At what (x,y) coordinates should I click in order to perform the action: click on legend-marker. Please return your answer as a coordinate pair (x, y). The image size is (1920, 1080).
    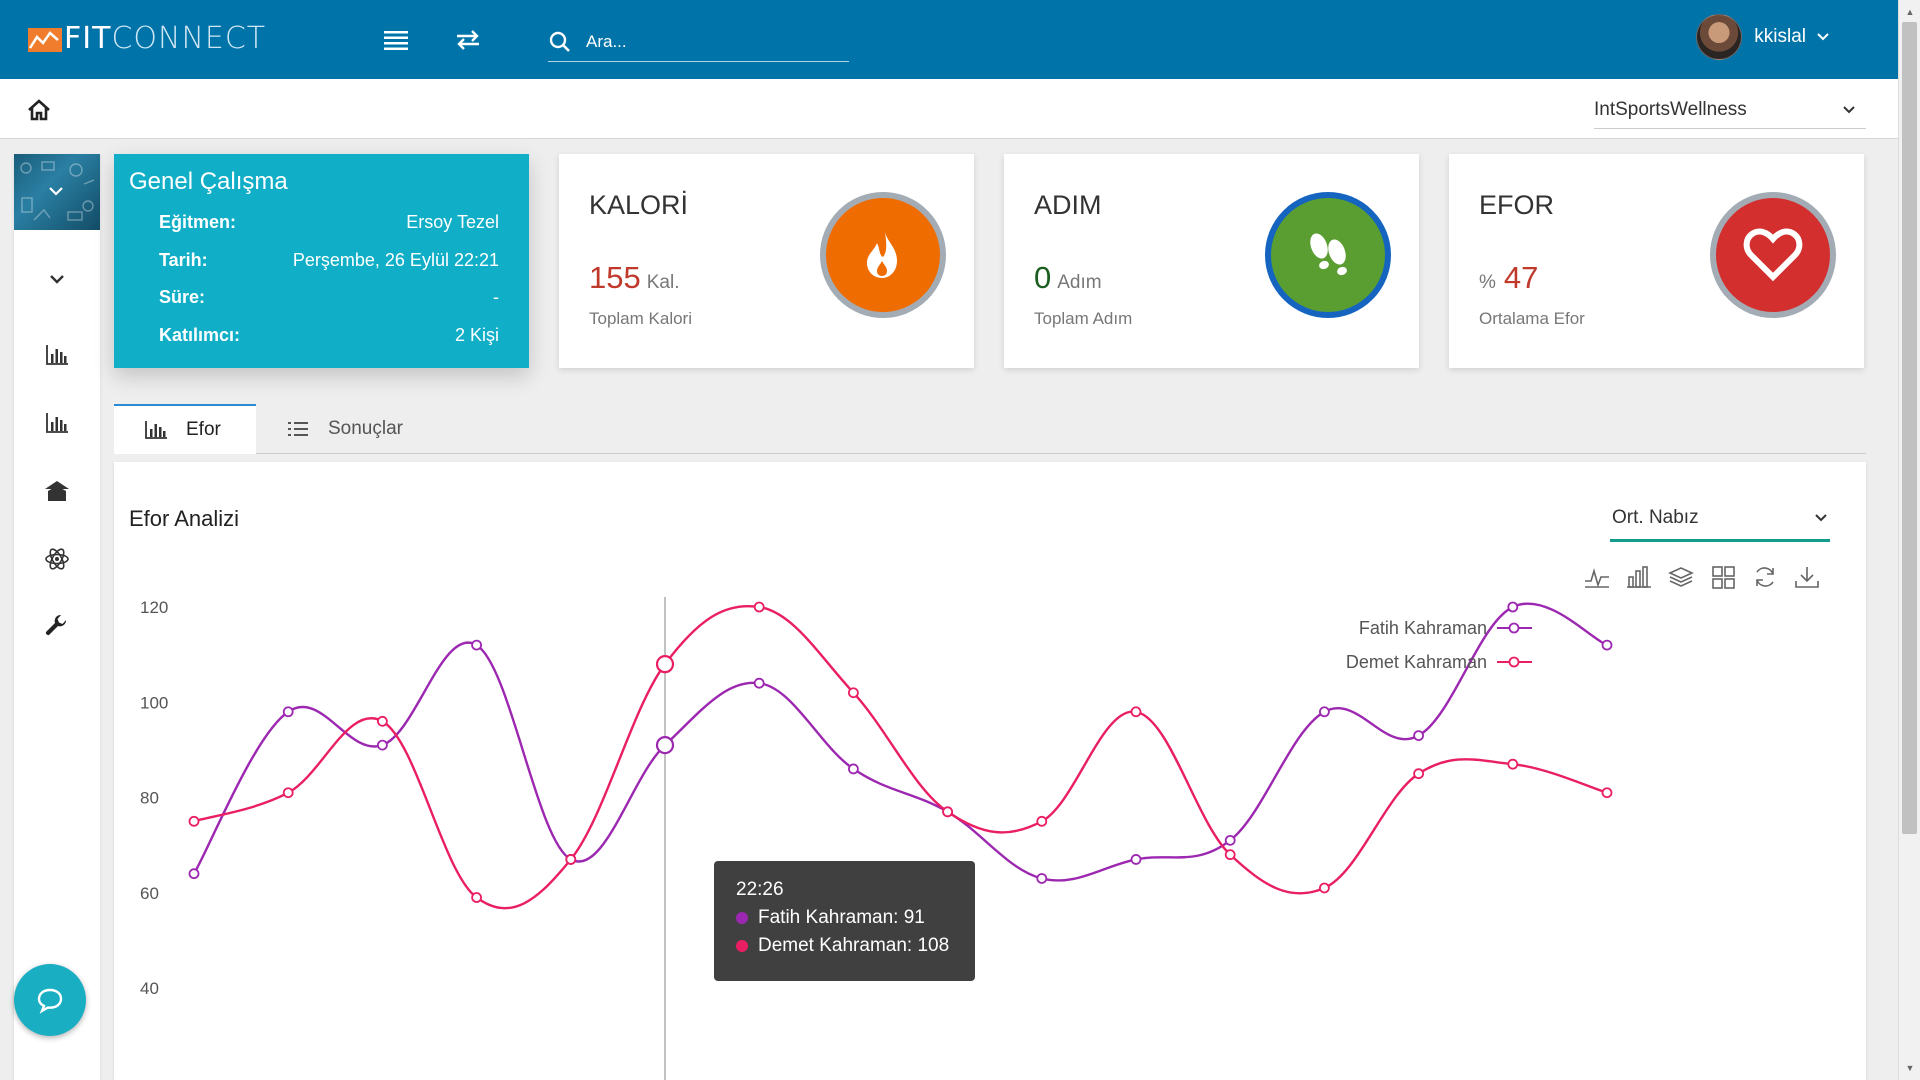
    Looking at the image, I should click on (1514, 628).